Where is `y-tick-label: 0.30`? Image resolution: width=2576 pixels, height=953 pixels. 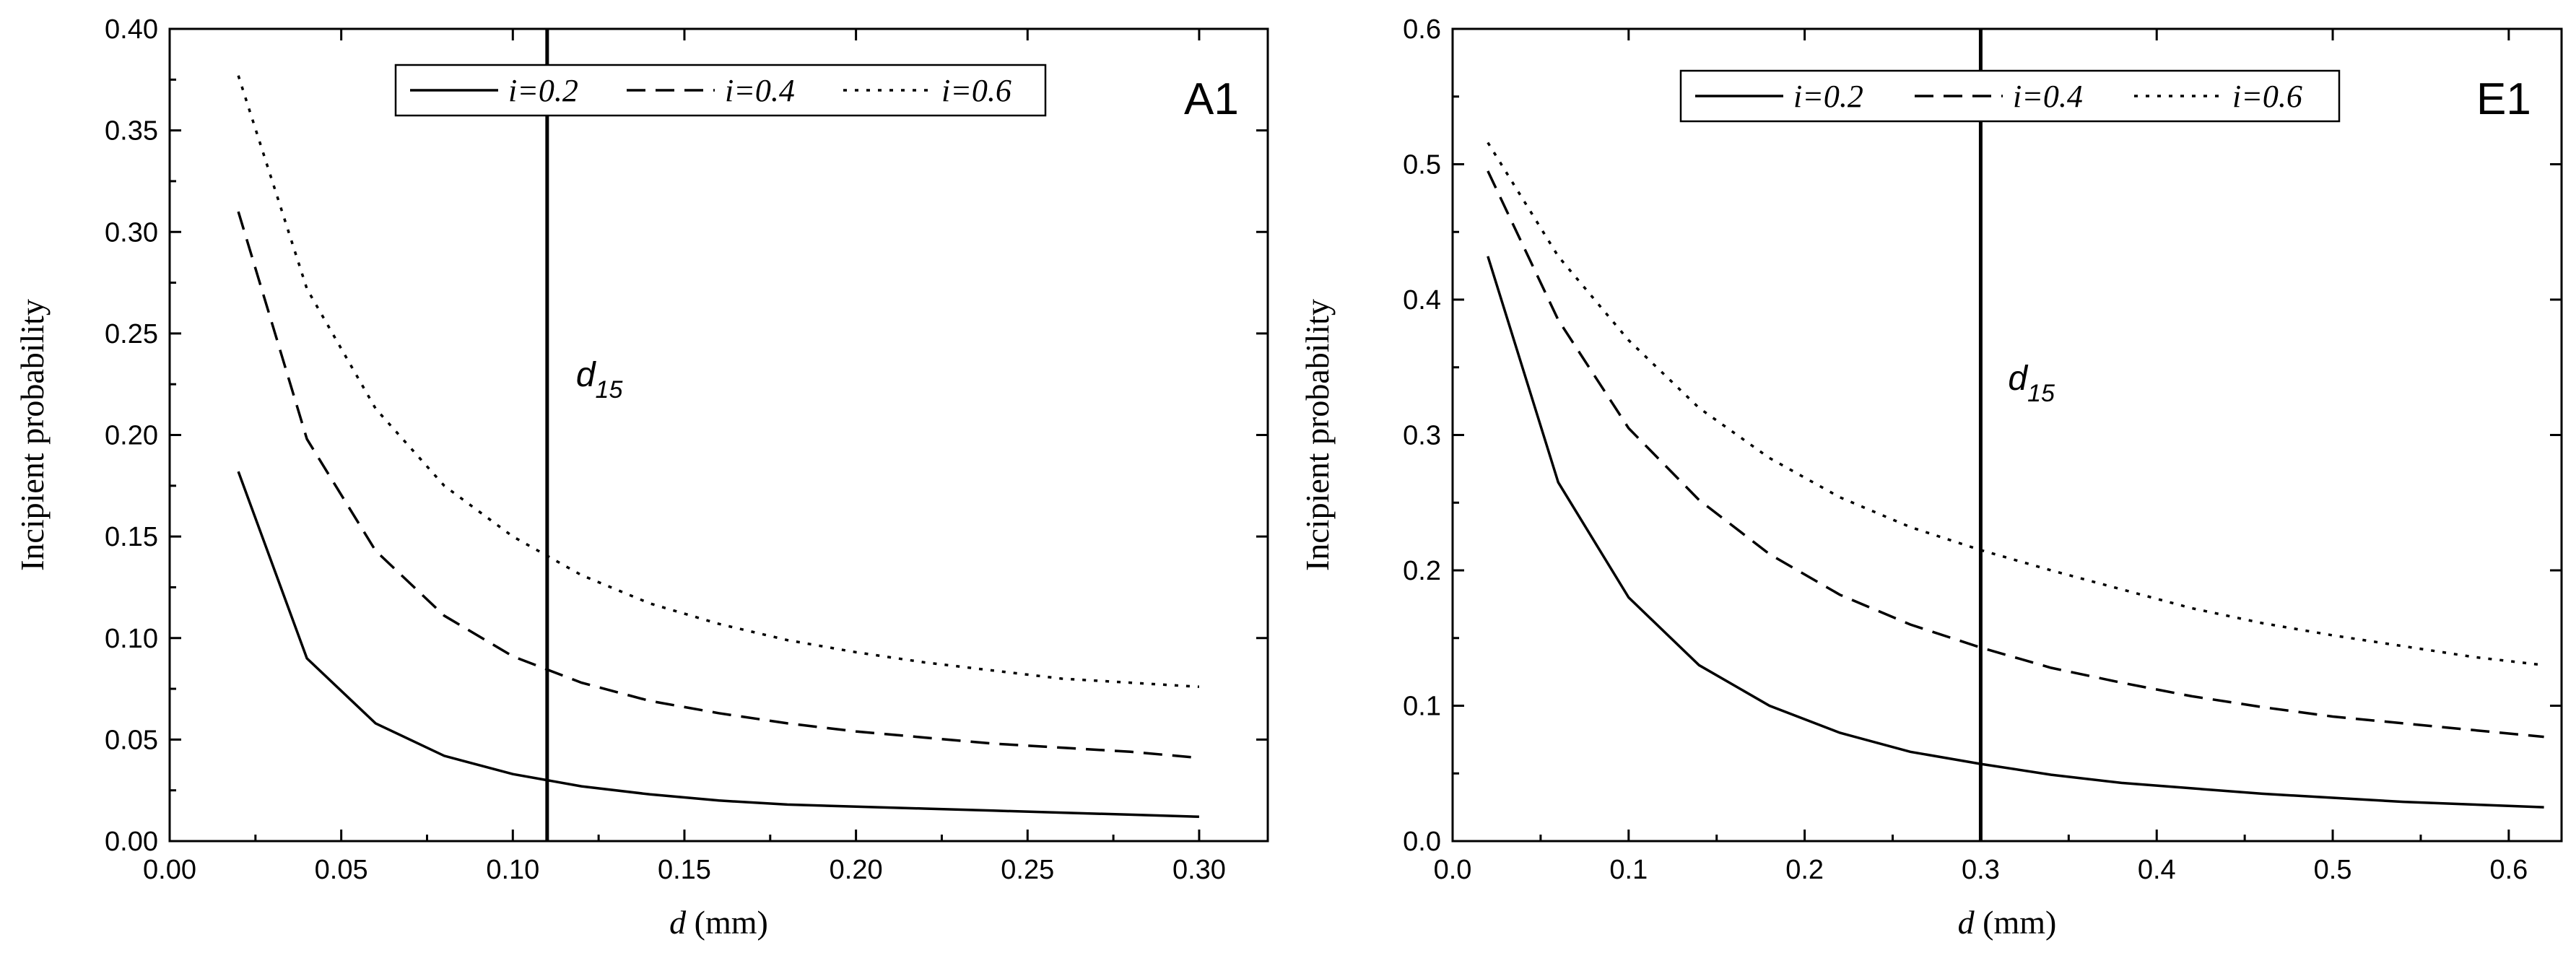 y-tick-label: 0.30 is located at coordinates (131, 232).